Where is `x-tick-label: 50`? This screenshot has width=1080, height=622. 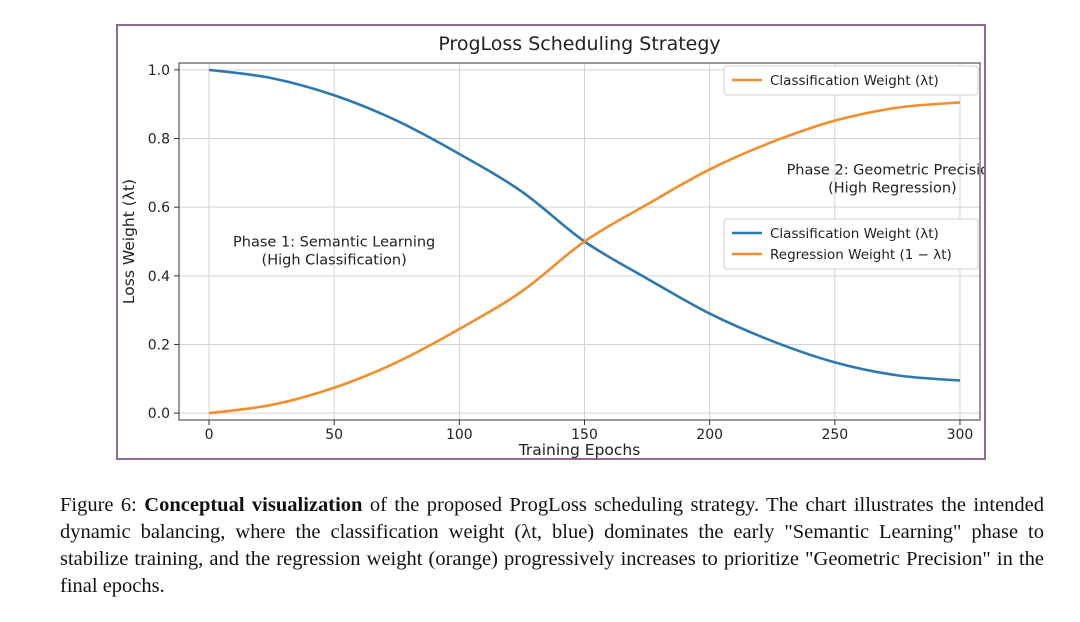
x-tick-label: 50 is located at coordinates (334, 435).